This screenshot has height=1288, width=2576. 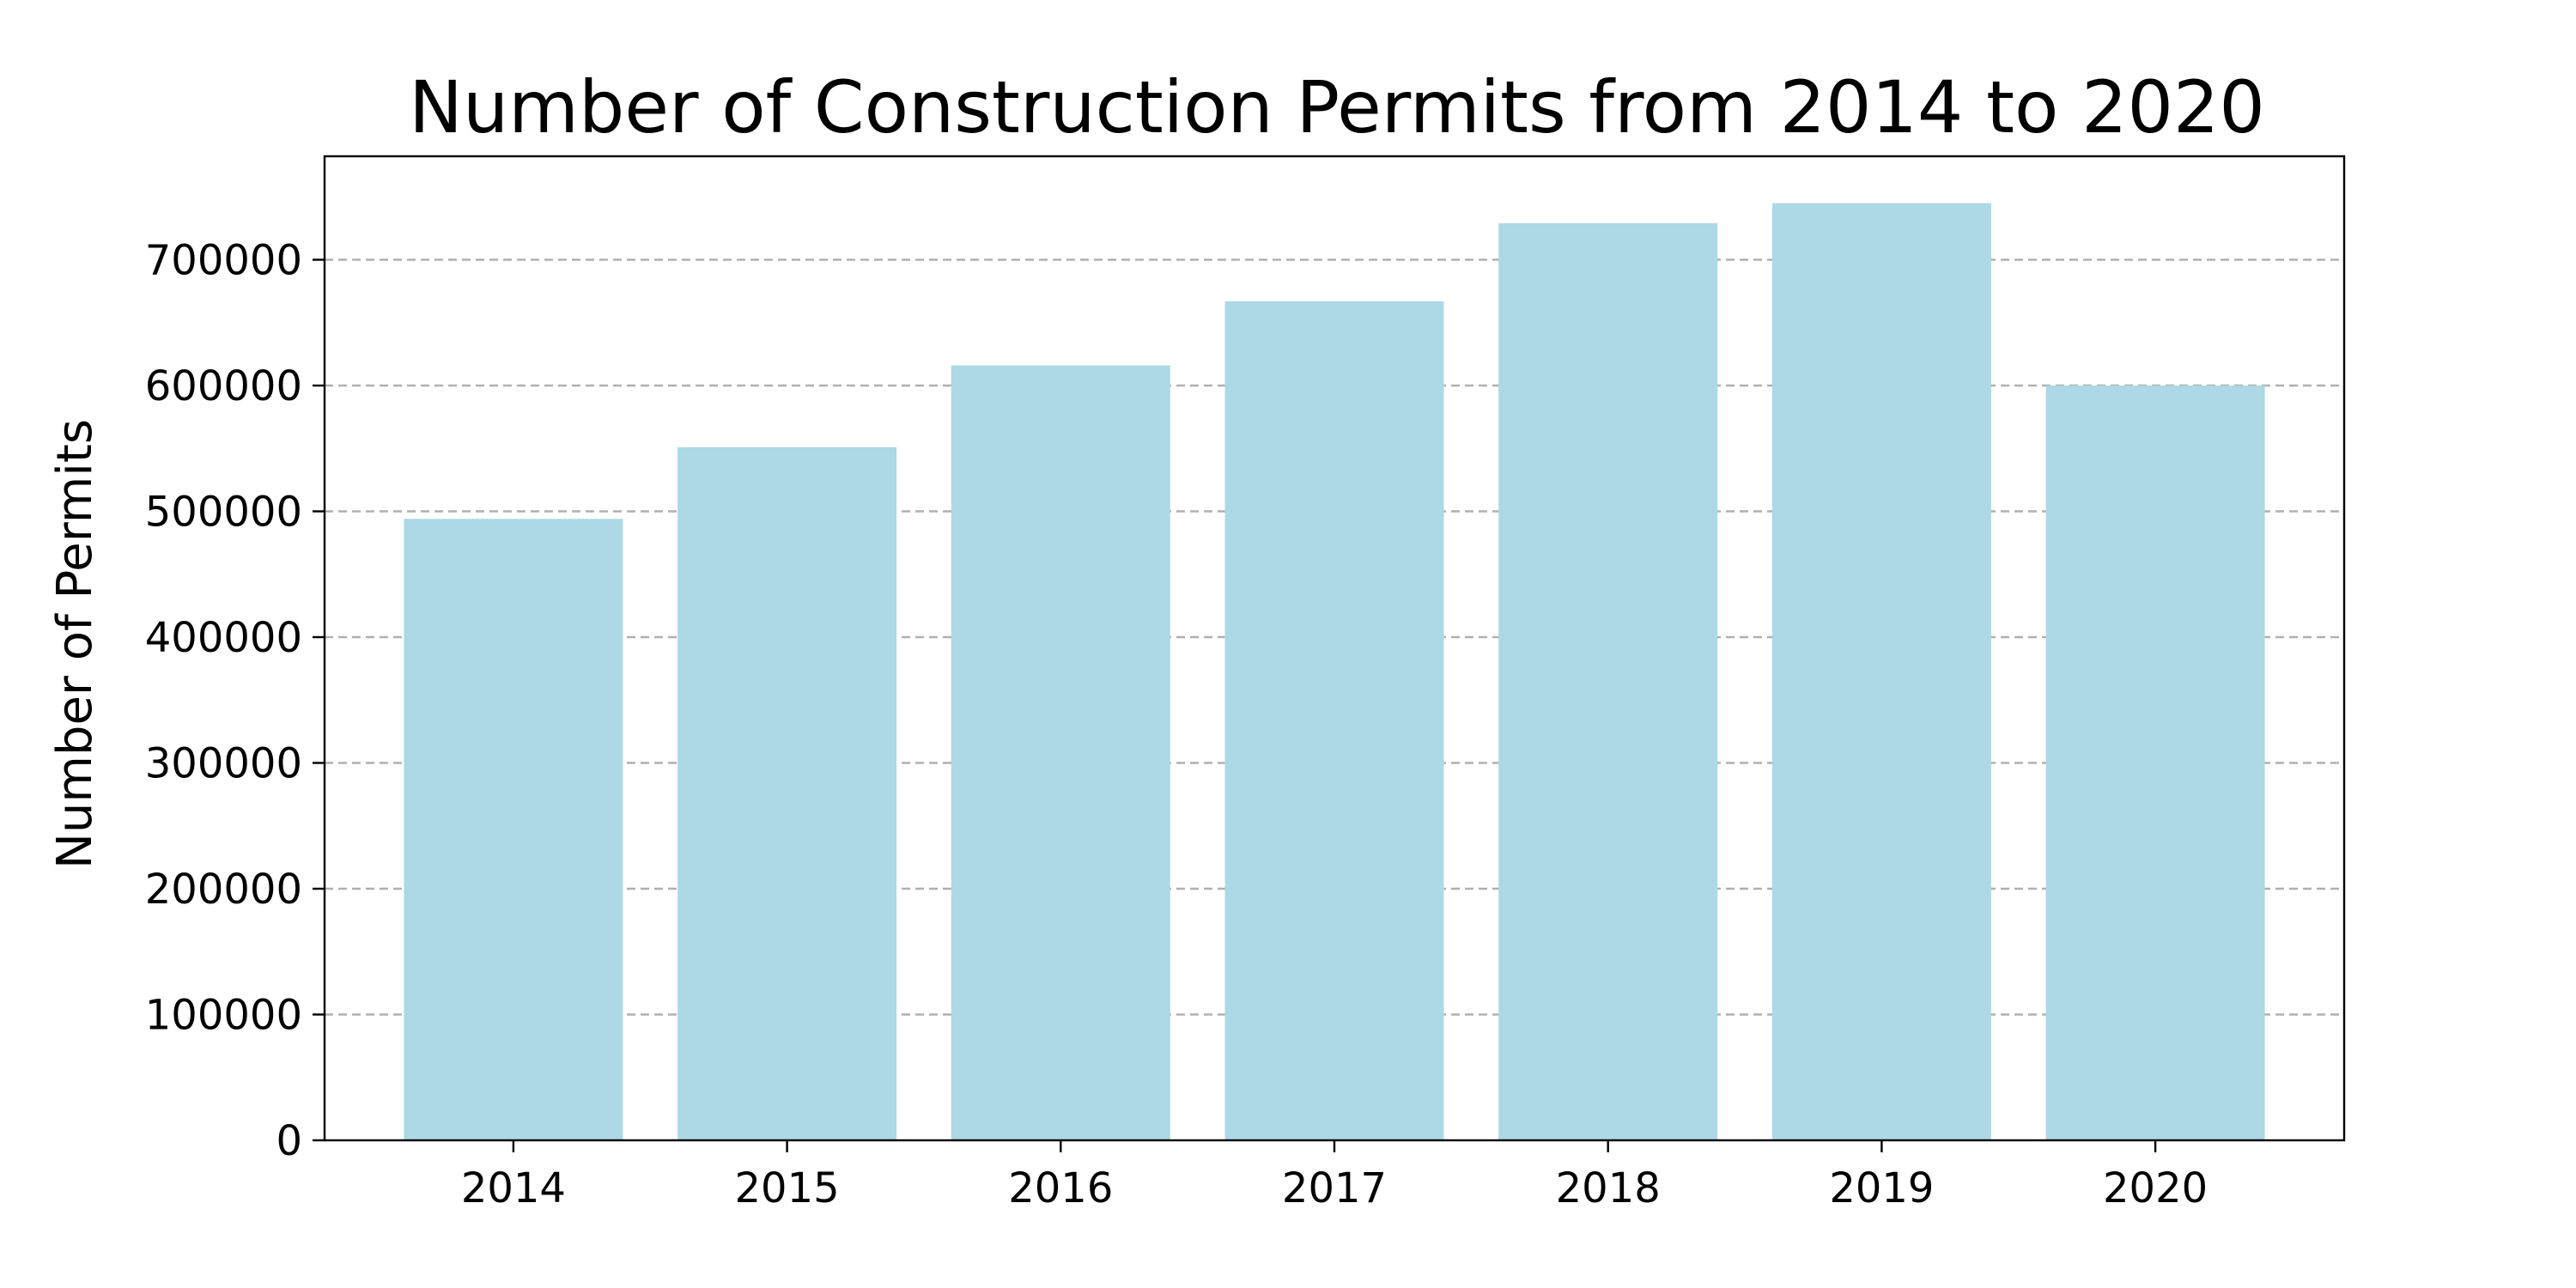 I want to click on x-axis-ticks: 2014 2015 2016 2017 2018 2019 2020, so click(x=1334, y=1176).